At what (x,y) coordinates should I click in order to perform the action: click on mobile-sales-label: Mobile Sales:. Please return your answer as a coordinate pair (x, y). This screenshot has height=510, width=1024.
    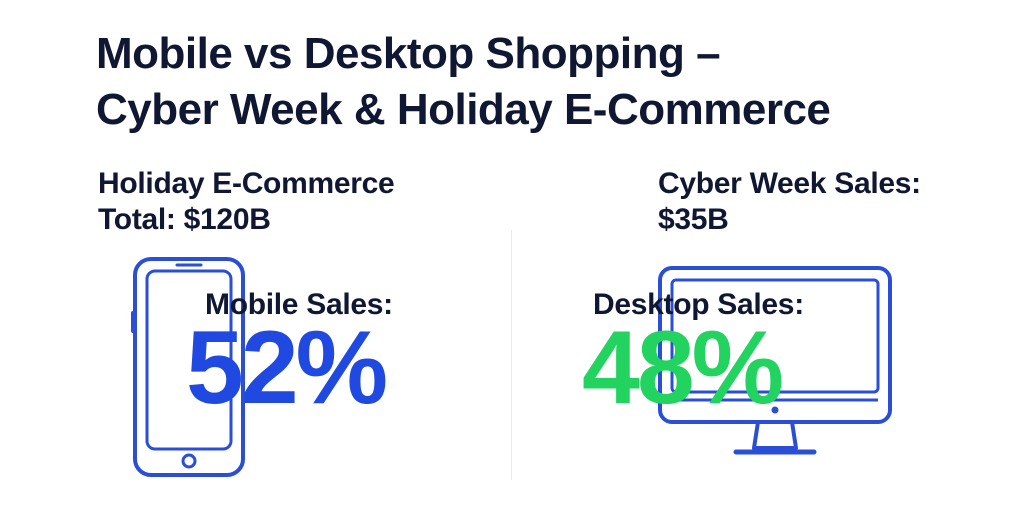
    Looking at the image, I should click on (299, 304).